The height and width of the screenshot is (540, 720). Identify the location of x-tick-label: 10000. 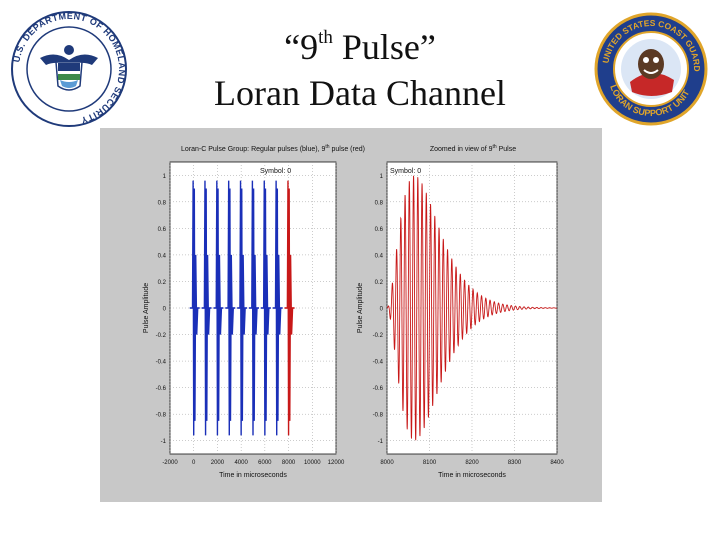
(312, 463).